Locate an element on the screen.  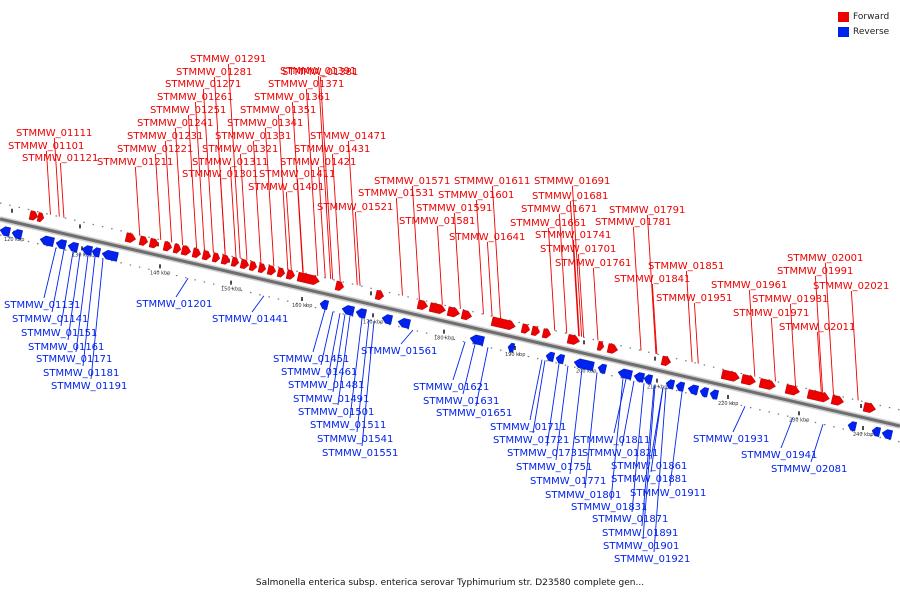
gene-label-forward: STMMW_01601 is located at coordinates (476, 195).